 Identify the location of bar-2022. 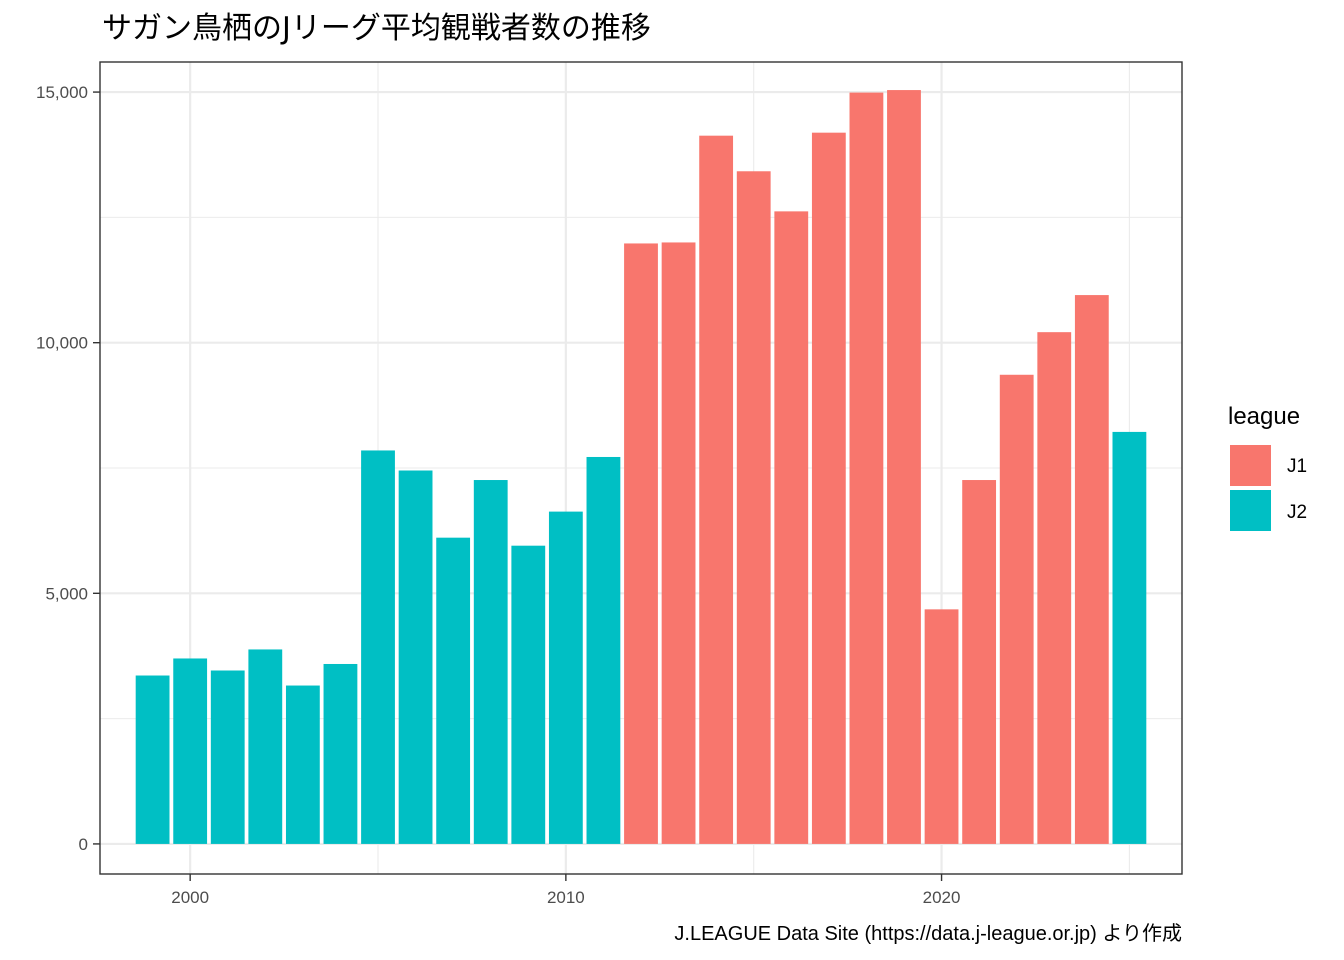
(1016, 609).